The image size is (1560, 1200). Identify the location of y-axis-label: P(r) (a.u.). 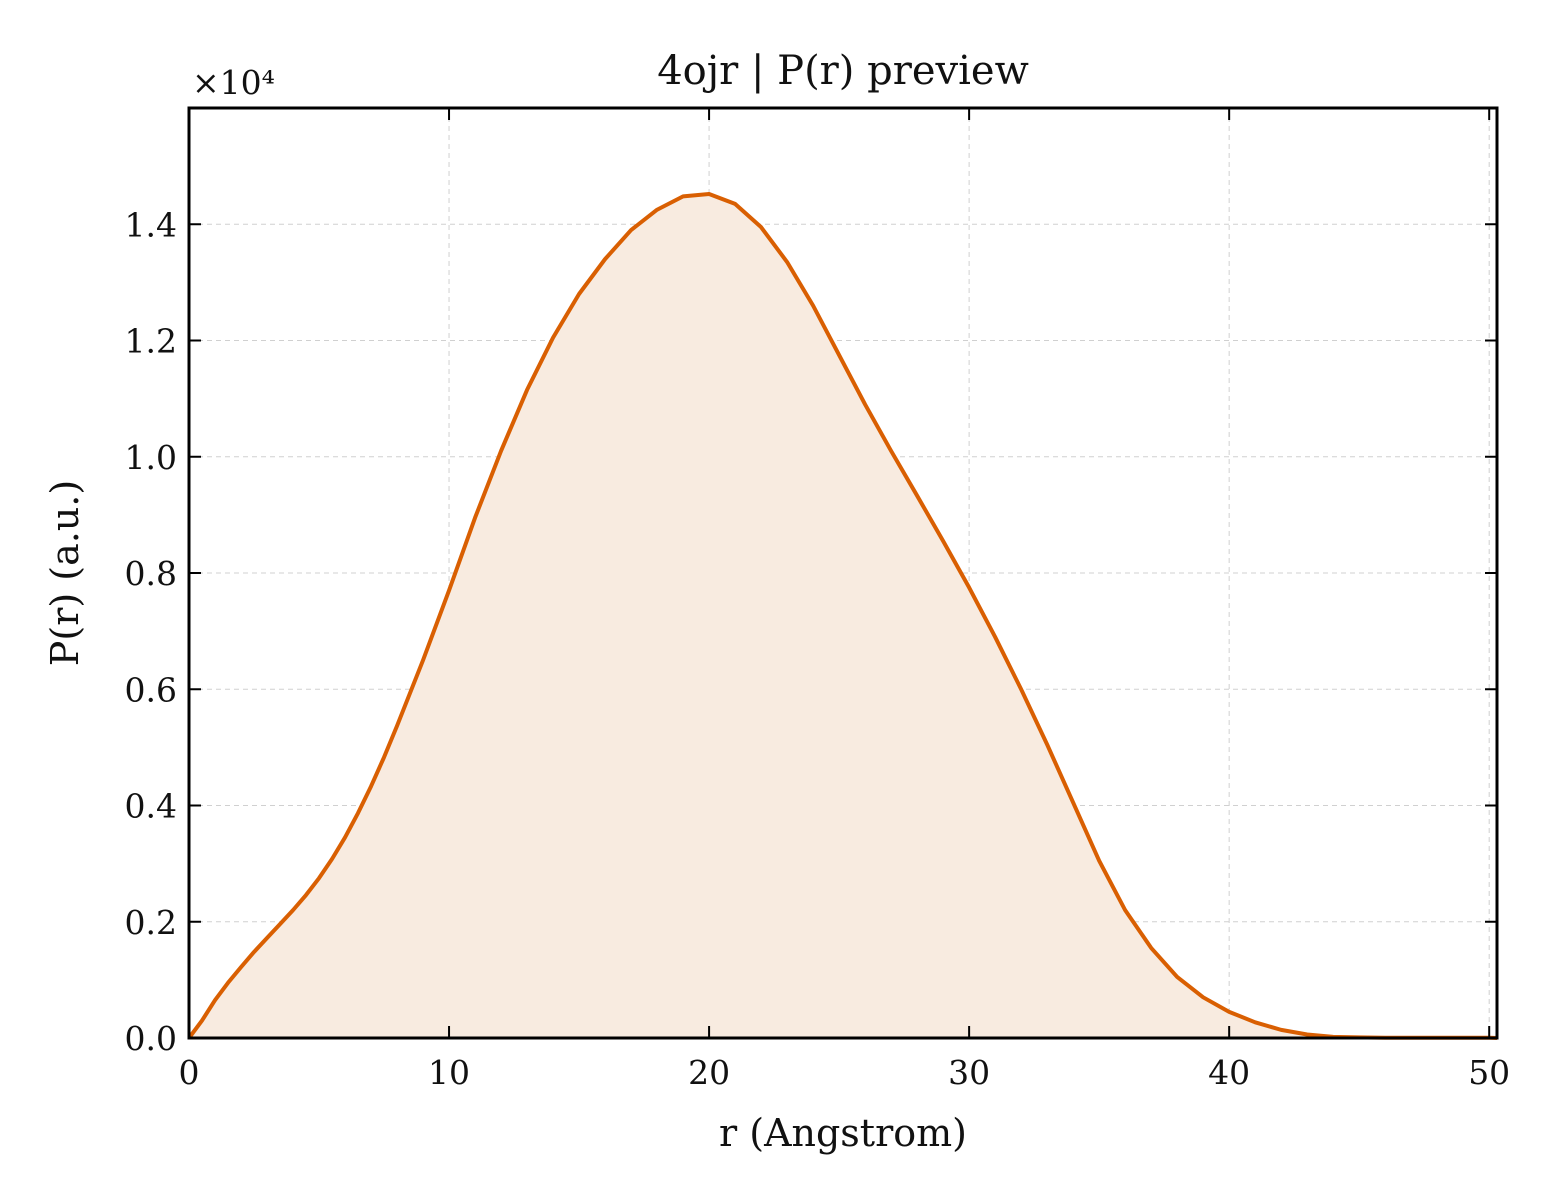
(65, 573).